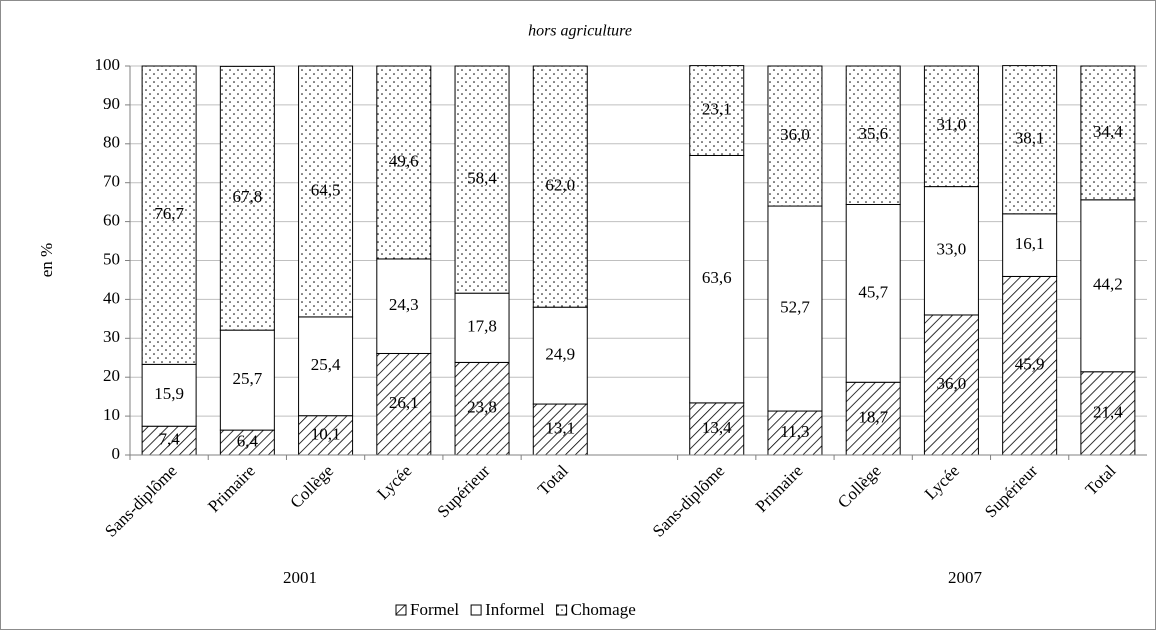 The height and width of the screenshot is (630, 1156). I want to click on data-label: 58,4, so click(482, 177).